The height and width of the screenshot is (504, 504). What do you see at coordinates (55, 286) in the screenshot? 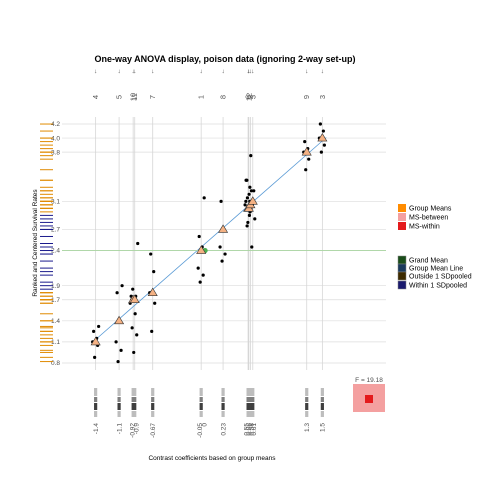
I see `y-tick-label: 1.9` at bounding box center [55, 286].